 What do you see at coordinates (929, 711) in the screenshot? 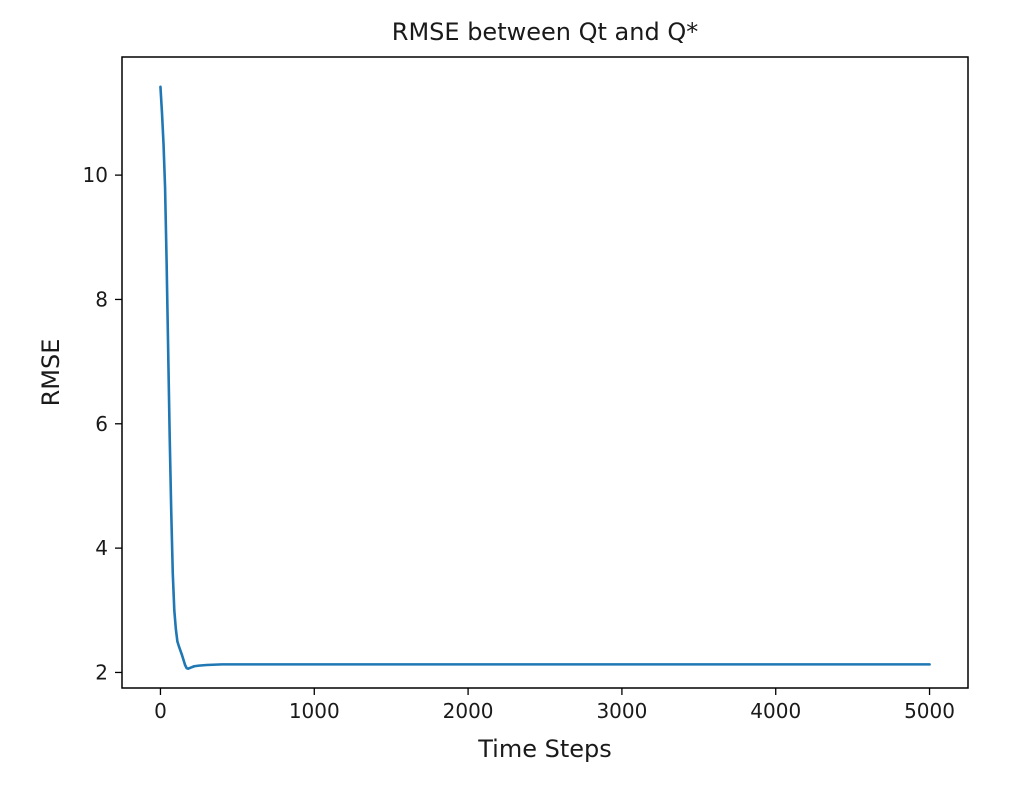
I see `x-tick-label: 5000` at bounding box center [929, 711].